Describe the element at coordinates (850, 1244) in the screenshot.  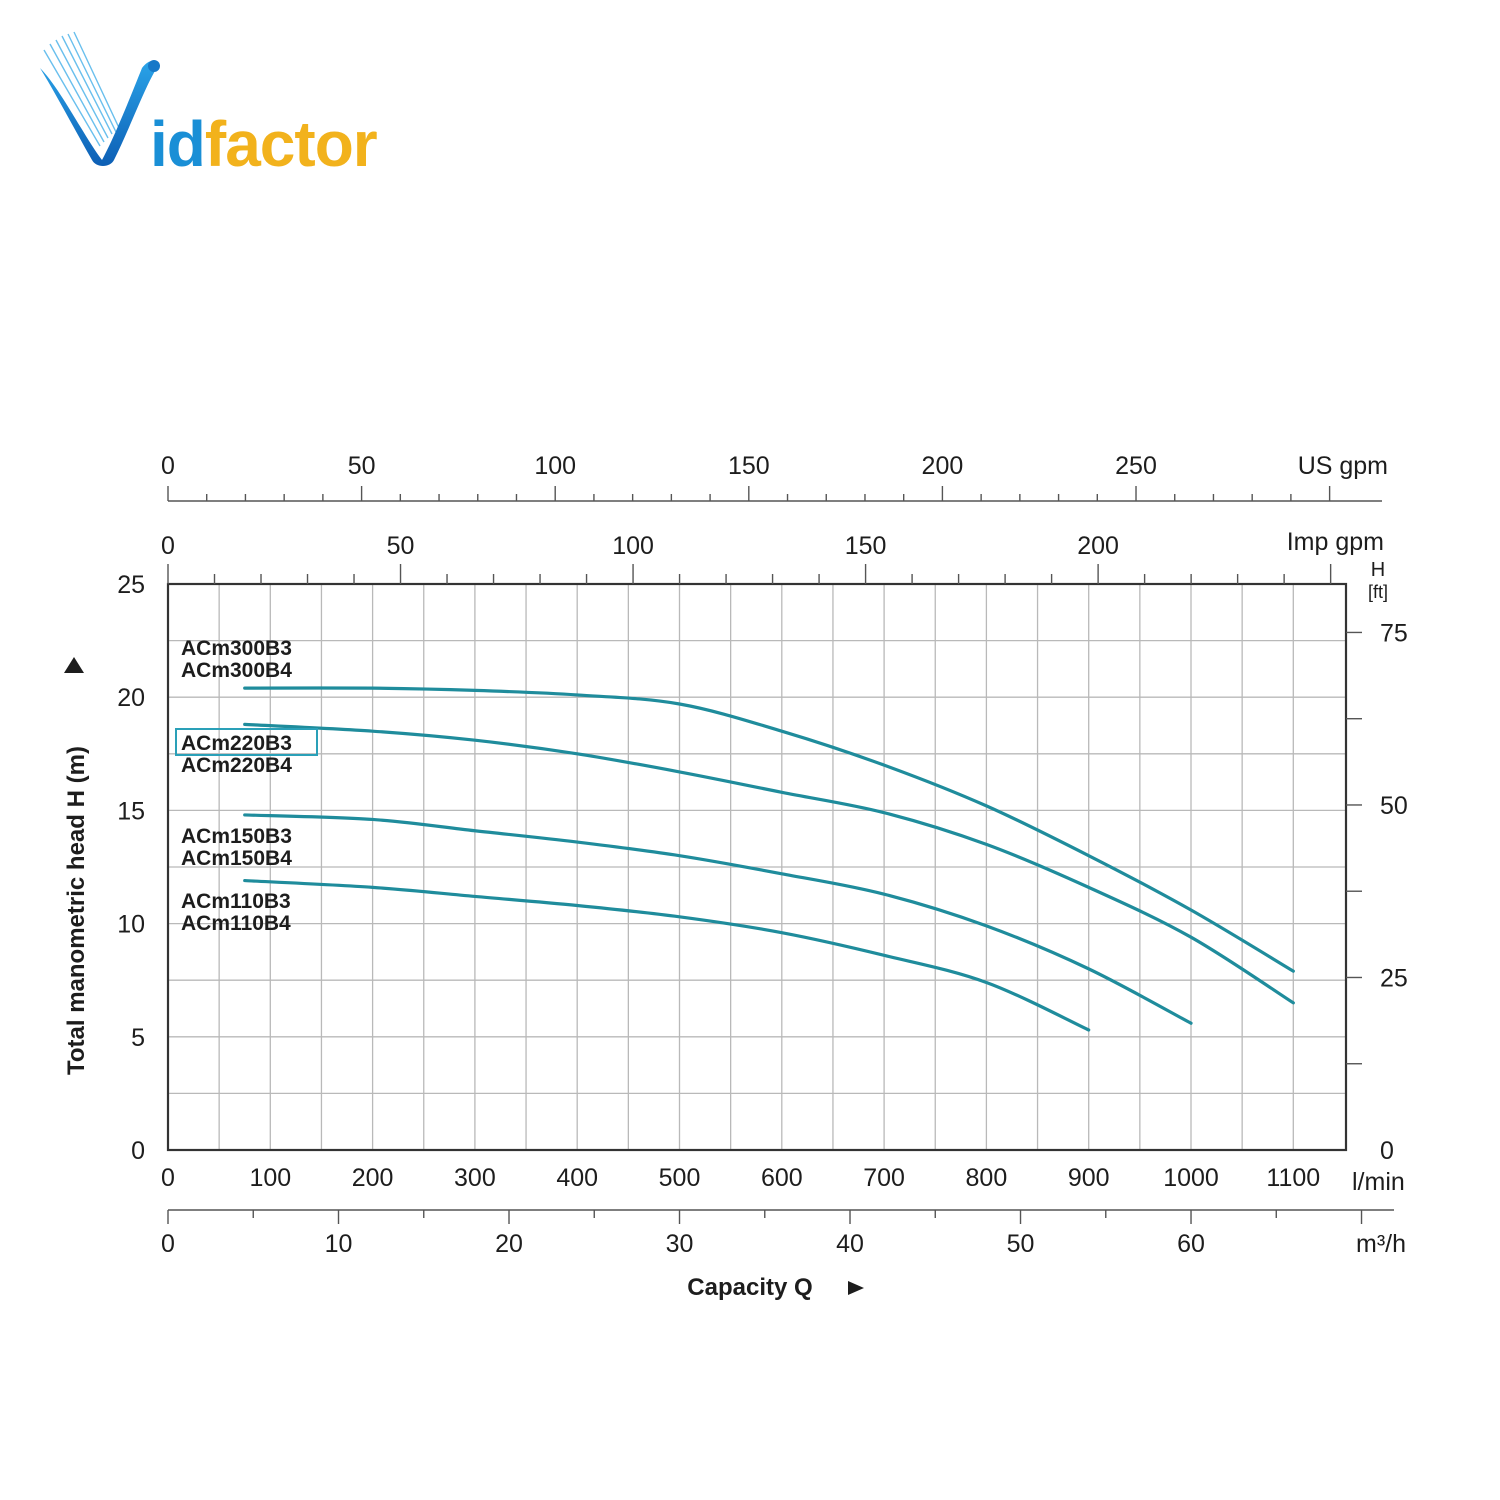
I see `m3h-tick-label: 40` at that location.